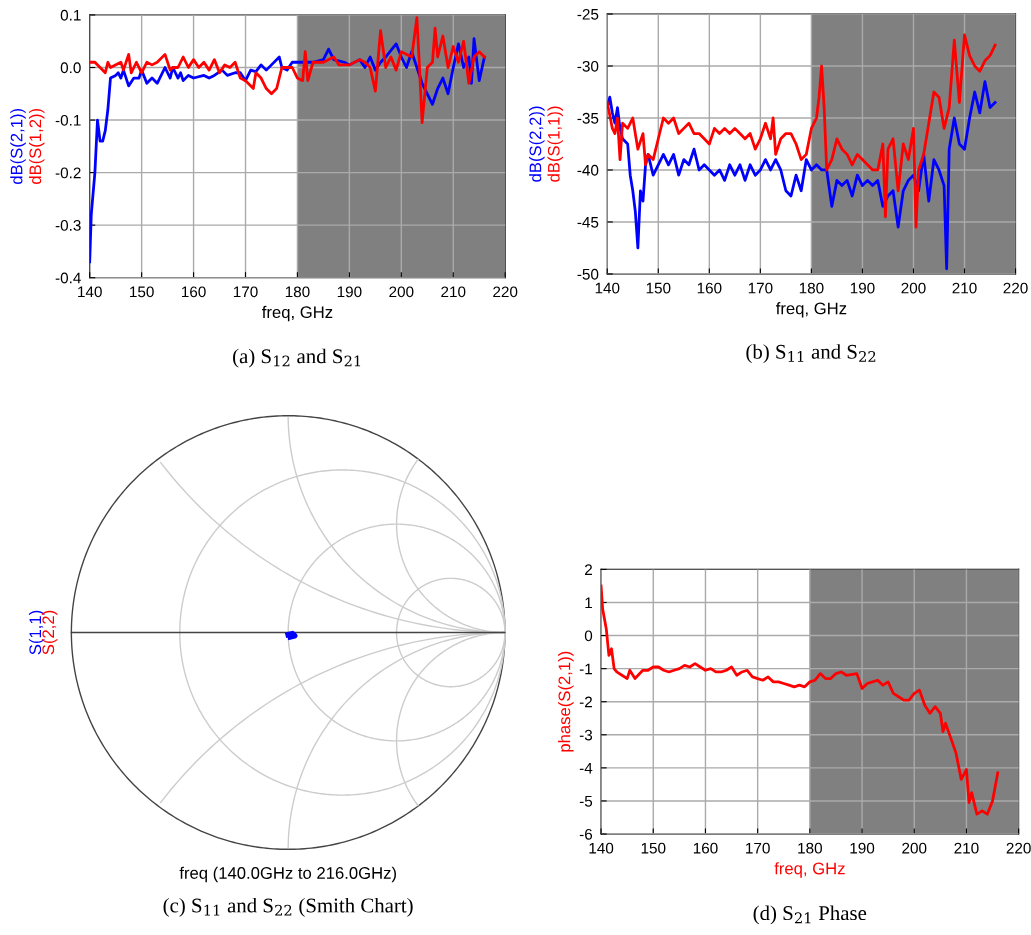 Image resolution: width=1031 pixels, height=935 pixels. What do you see at coordinates (566, 701) in the screenshot?
I see `y-axis-title: phase(S(2,1))` at bounding box center [566, 701].